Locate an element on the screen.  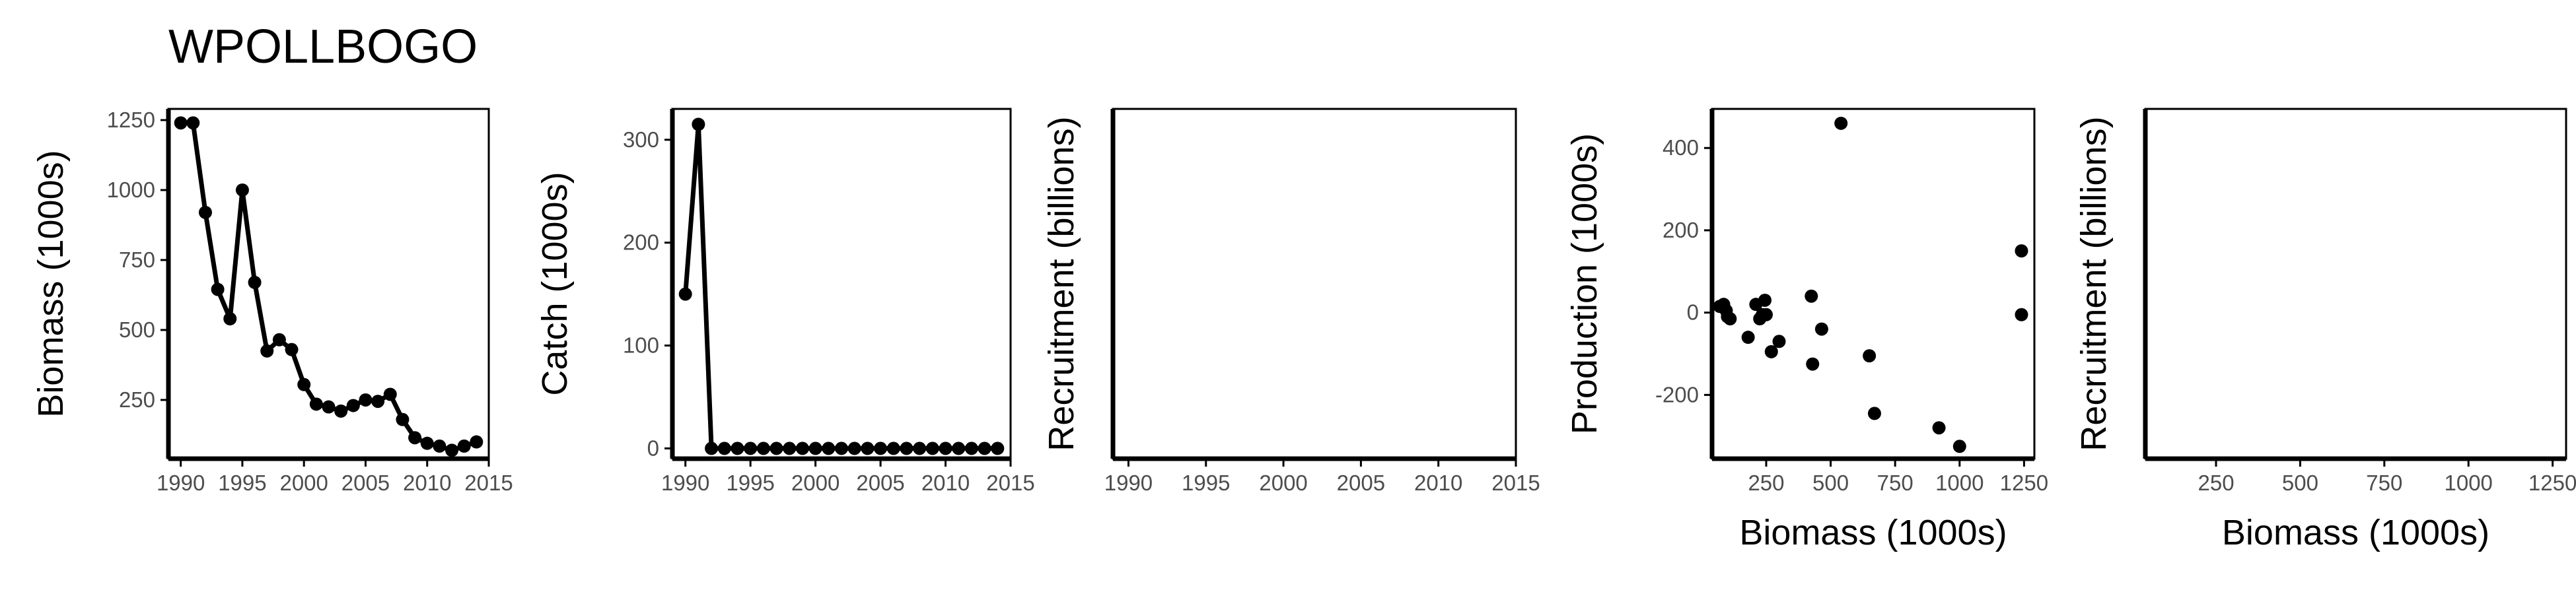
y-tick-label: 200 is located at coordinates (641, 243).